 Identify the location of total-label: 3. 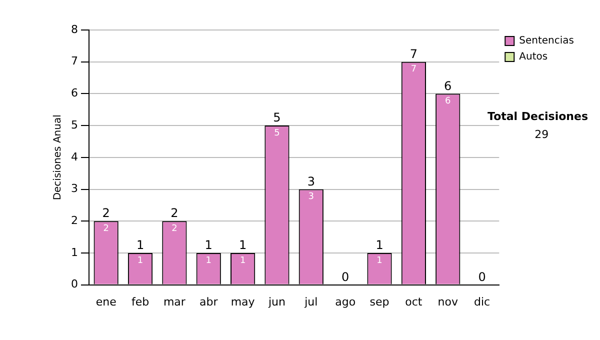
(311, 181).